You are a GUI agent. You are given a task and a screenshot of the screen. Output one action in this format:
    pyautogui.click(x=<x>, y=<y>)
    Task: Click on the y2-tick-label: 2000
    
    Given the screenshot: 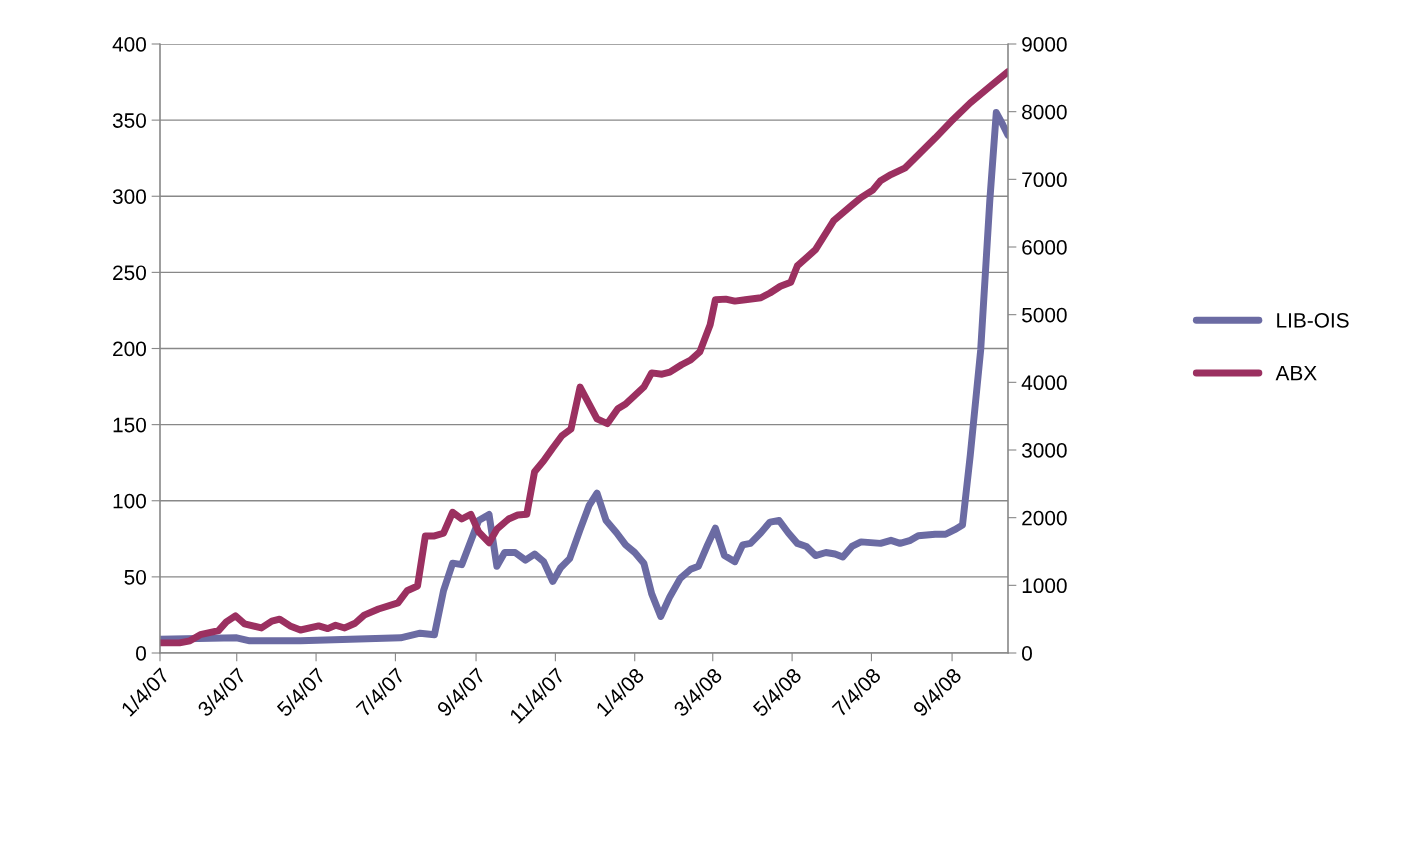 What is the action you would take?
    pyautogui.click(x=1044, y=518)
    